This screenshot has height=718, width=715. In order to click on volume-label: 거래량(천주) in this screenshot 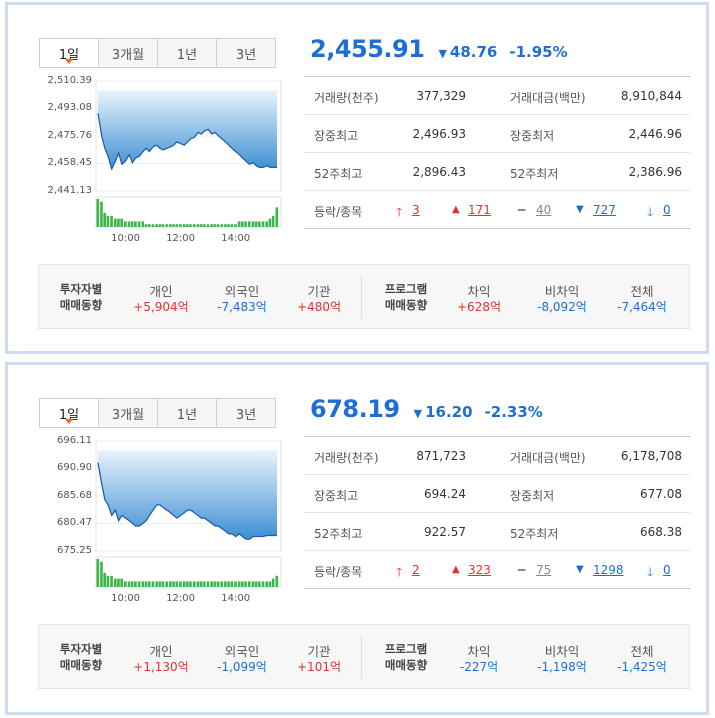, I will do `click(346, 98)`.